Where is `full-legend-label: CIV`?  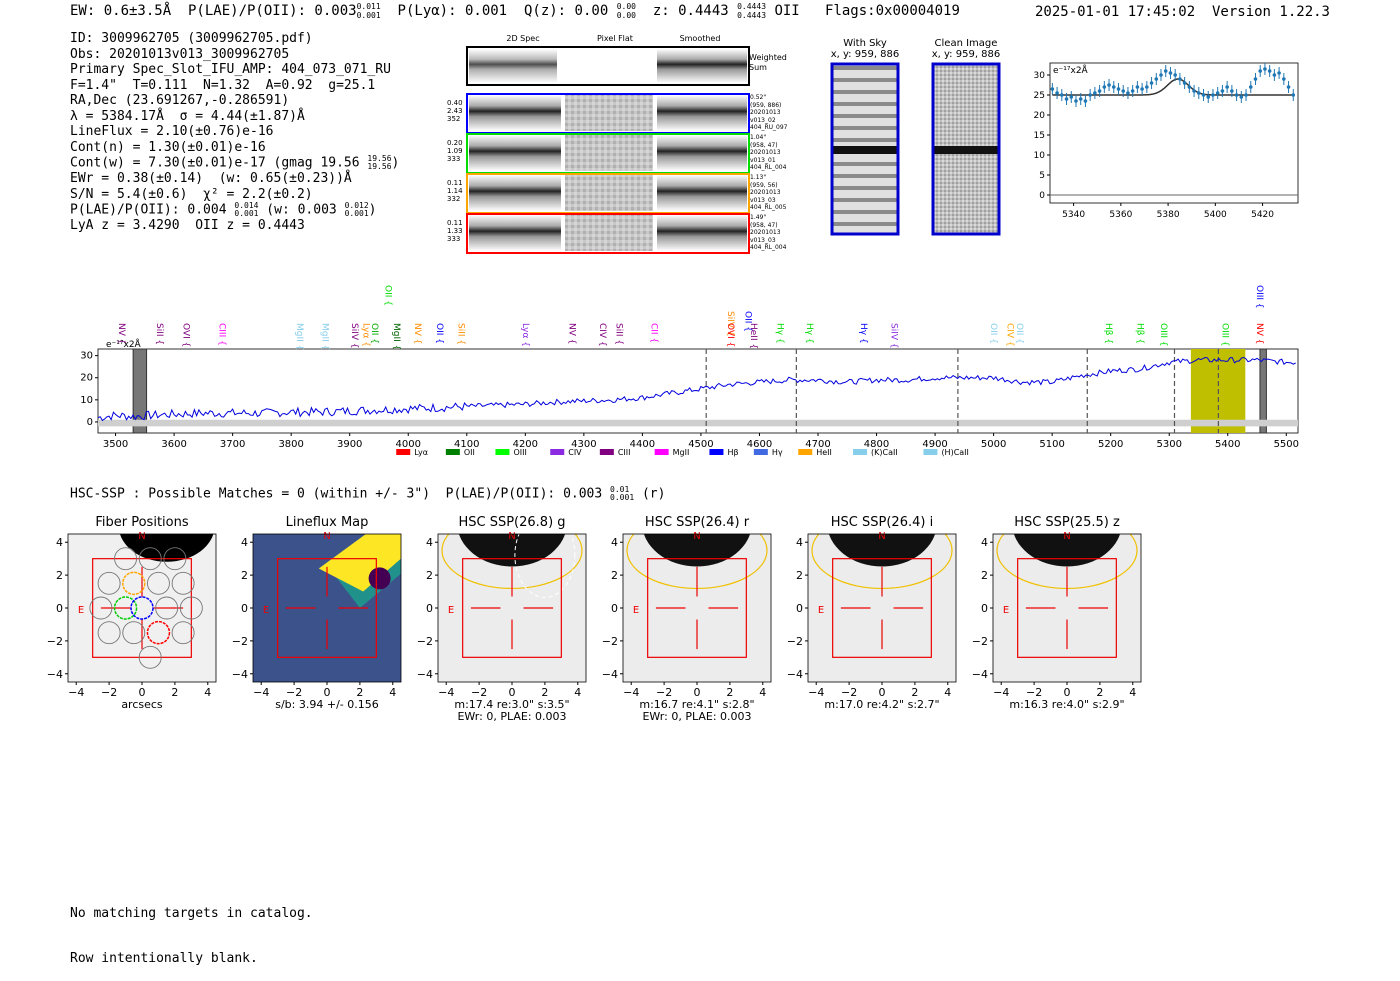
full-legend-label: CIV is located at coordinates (575, 452).